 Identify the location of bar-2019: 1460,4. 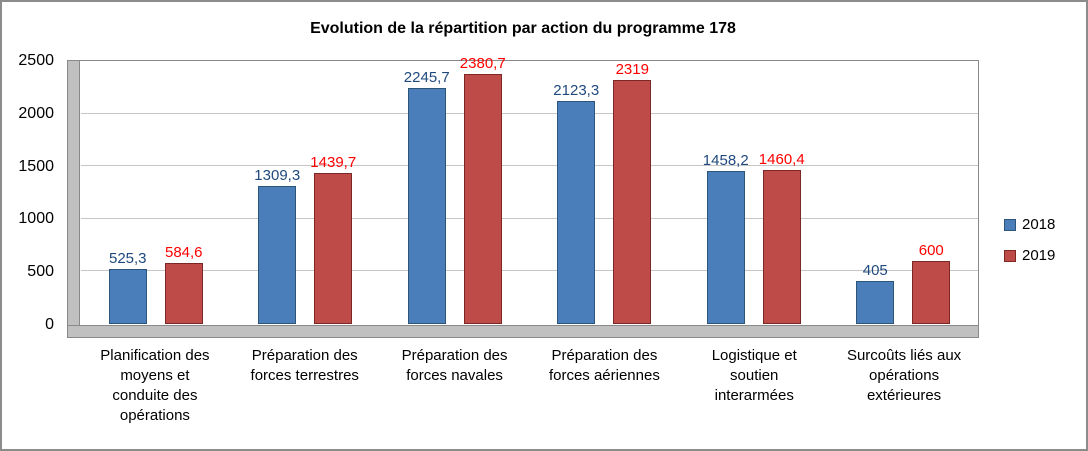
(782, 237).